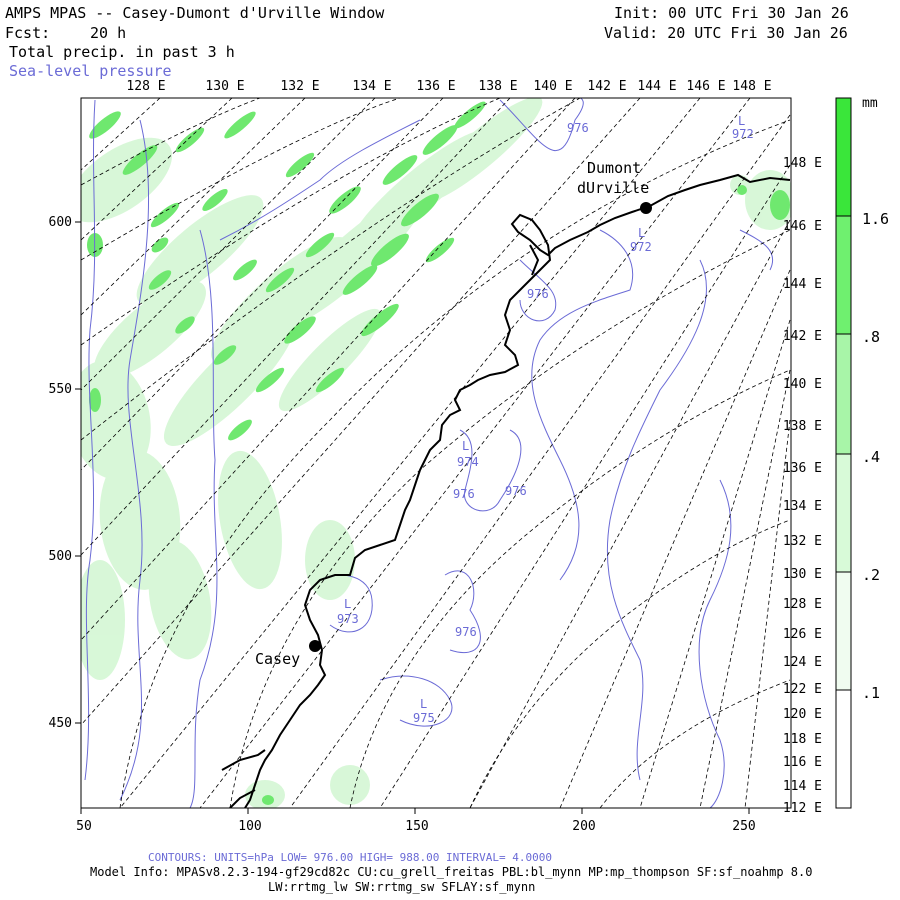 The width and height of the screenshot is (900, 900). I want to click on colorbar: mm 1.6 .8 .4 .2 .1, so click(862, 452).